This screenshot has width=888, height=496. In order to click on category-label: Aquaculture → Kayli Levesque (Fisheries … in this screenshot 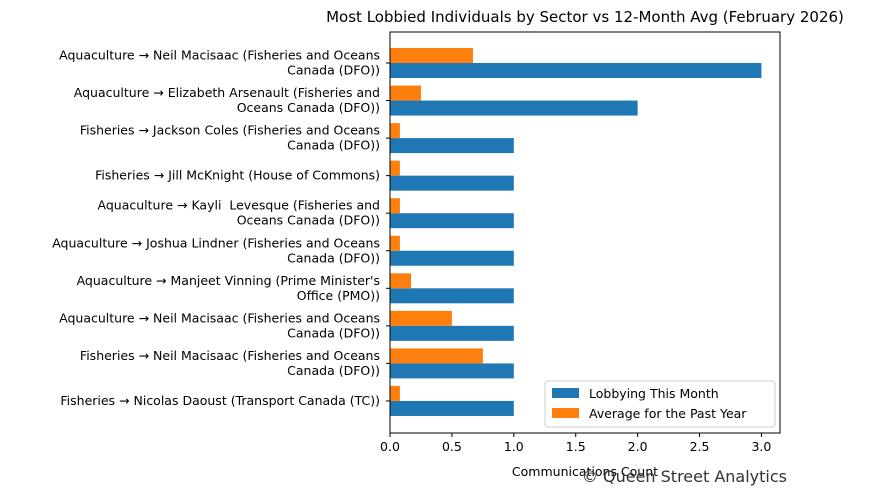, I will do `click(239, 213)`.